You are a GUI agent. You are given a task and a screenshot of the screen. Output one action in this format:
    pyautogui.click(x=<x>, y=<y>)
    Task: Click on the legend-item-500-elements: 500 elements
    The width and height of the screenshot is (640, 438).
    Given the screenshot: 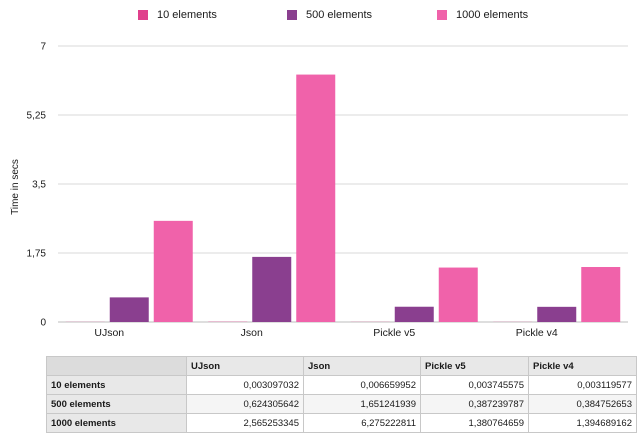 What is the action you would take?
    pyautogui.click(x=329, y=15)
    